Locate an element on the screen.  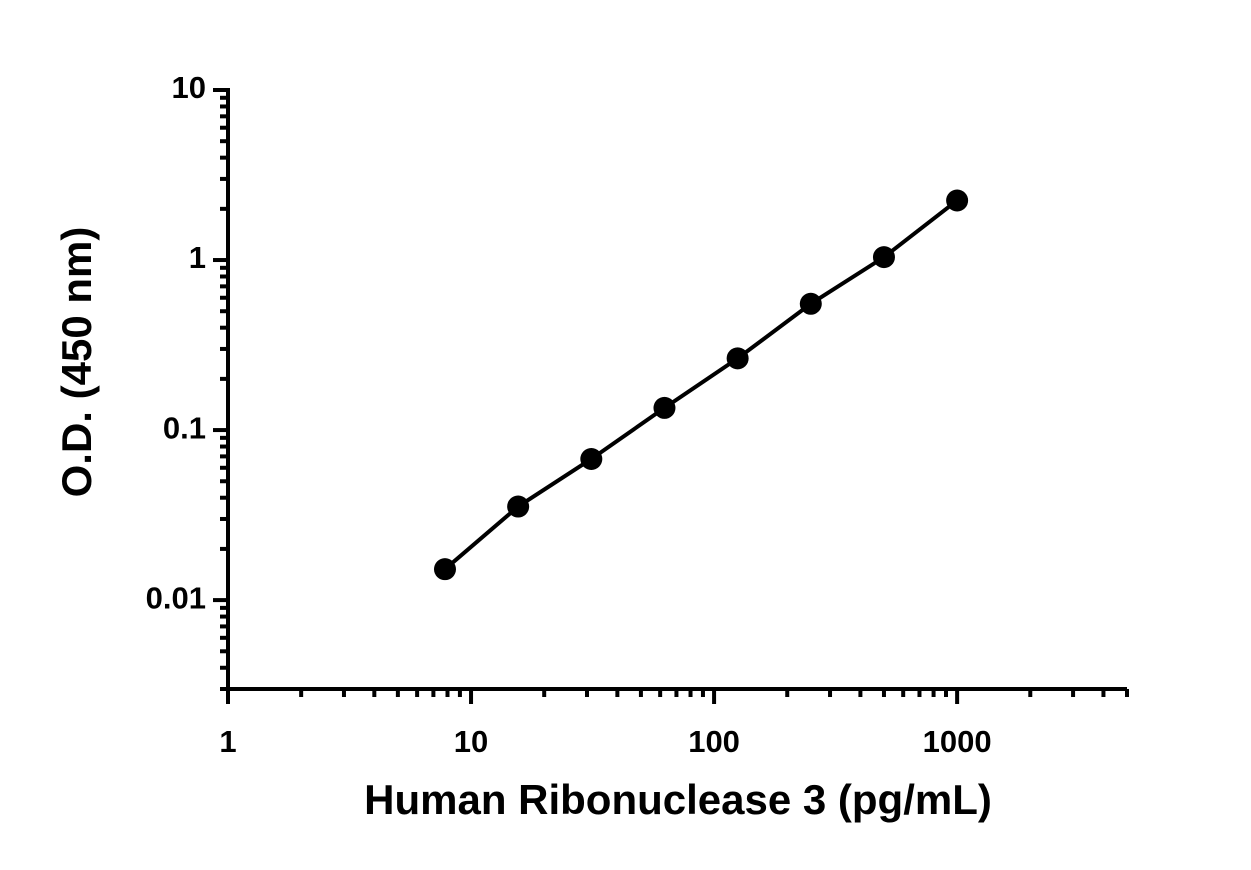
y-tick-label: 10 is located at coordinates (189, 87).